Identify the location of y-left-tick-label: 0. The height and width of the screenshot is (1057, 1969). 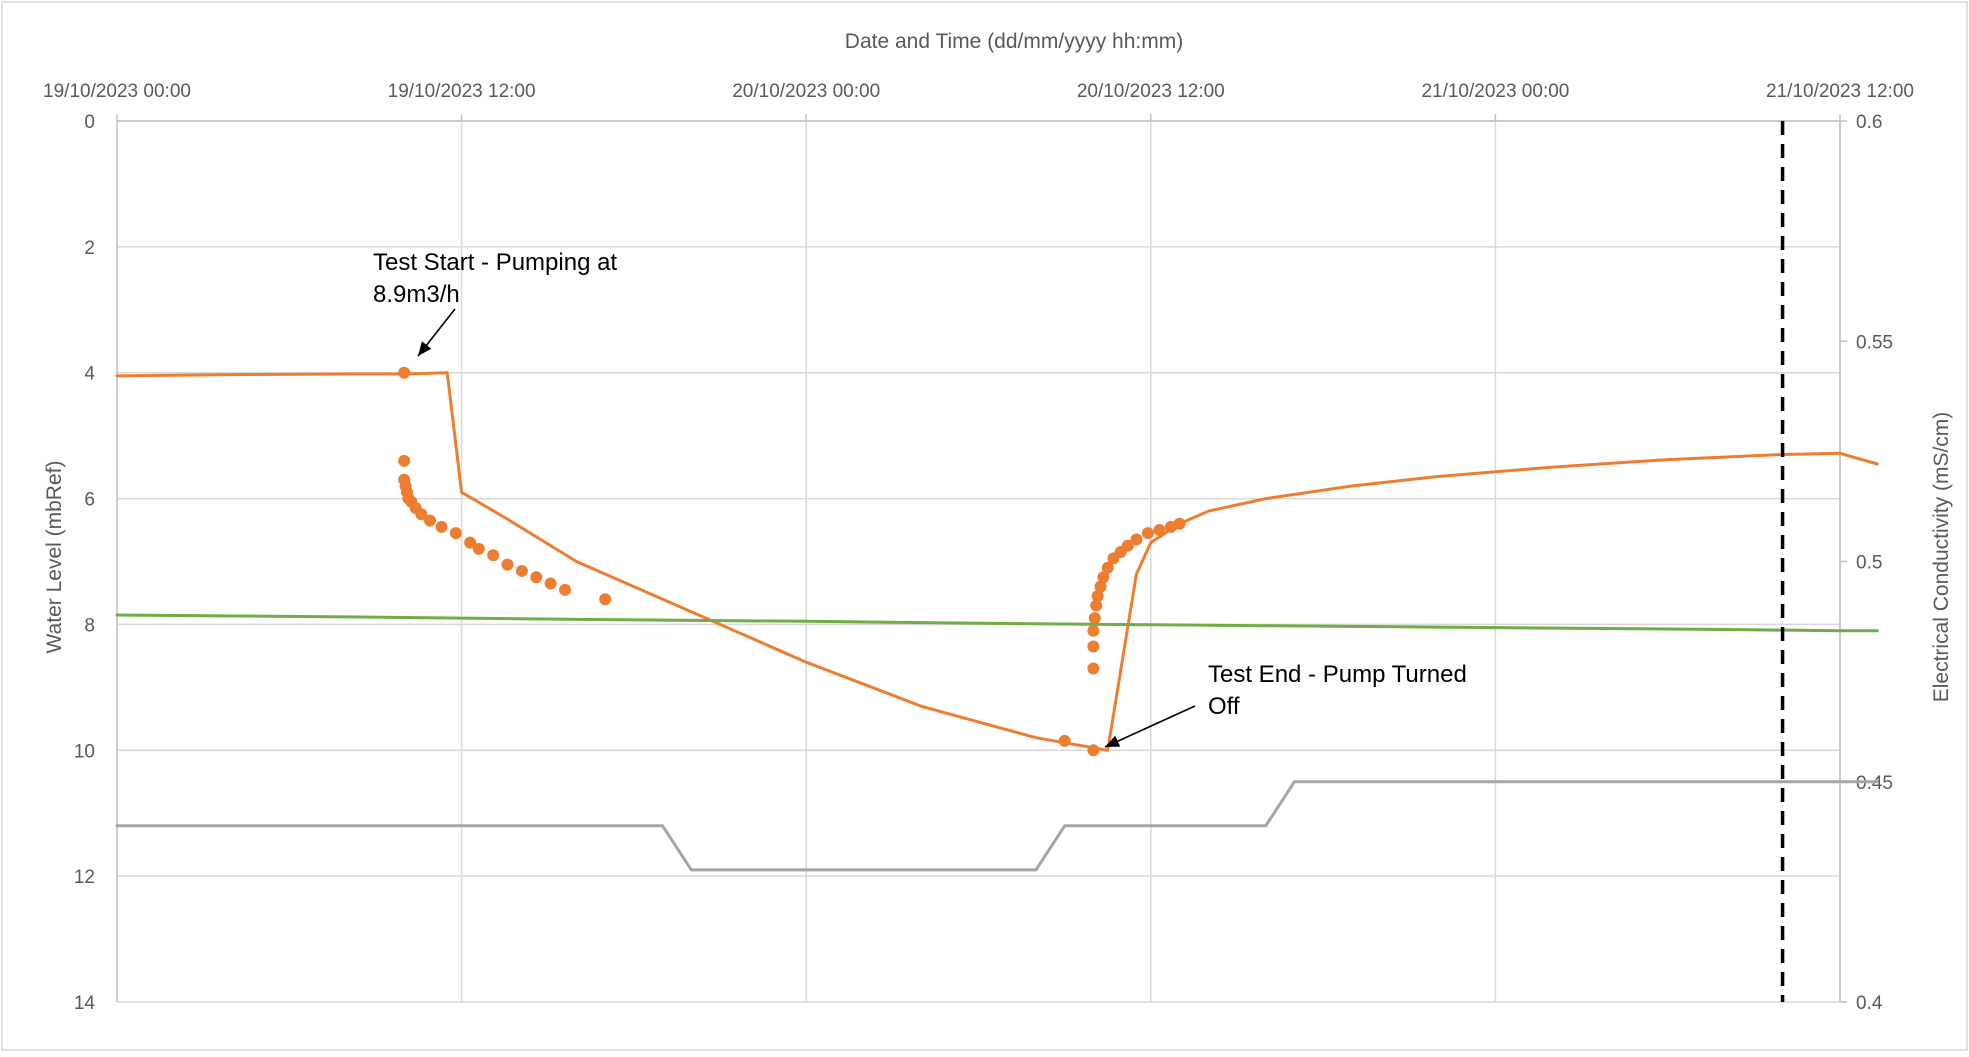
(89, 122).